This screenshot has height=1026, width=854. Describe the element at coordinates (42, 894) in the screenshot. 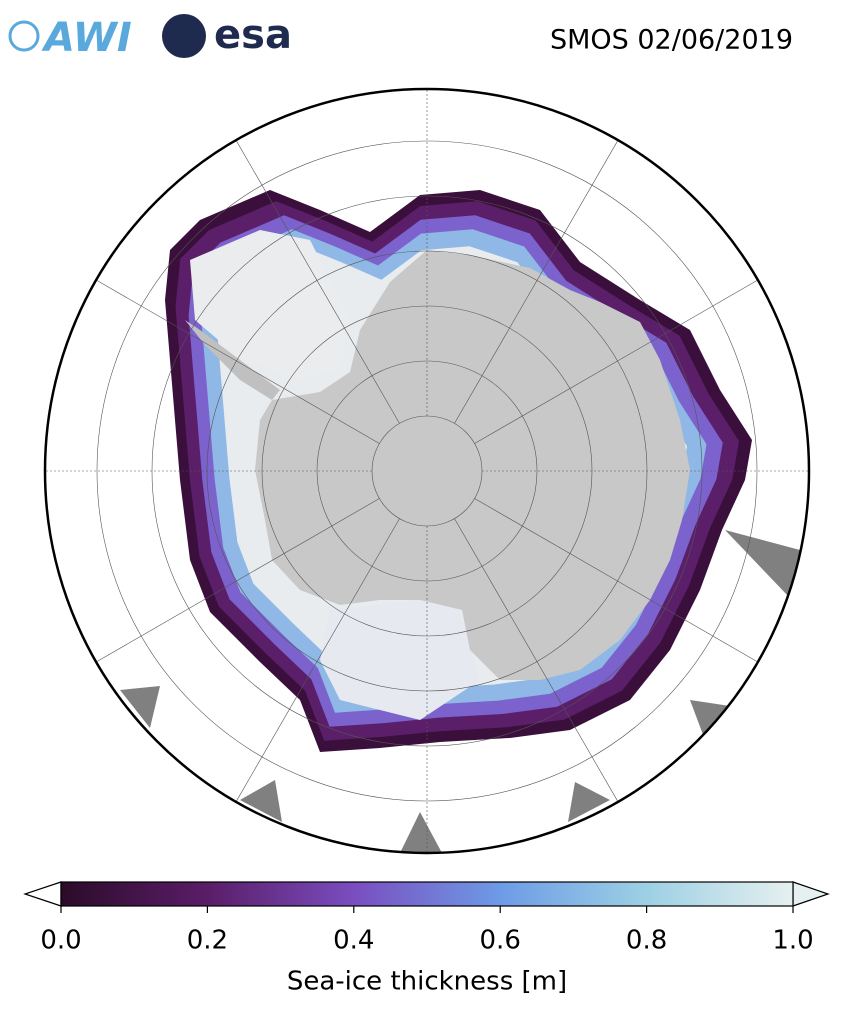

I see `colorbar-extend-low` at that location.